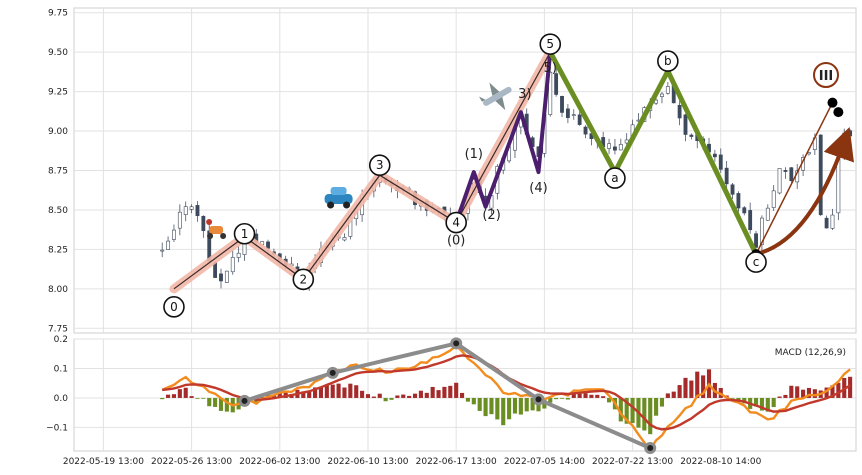  I want to click on wave-label: b, so click(668, 61).